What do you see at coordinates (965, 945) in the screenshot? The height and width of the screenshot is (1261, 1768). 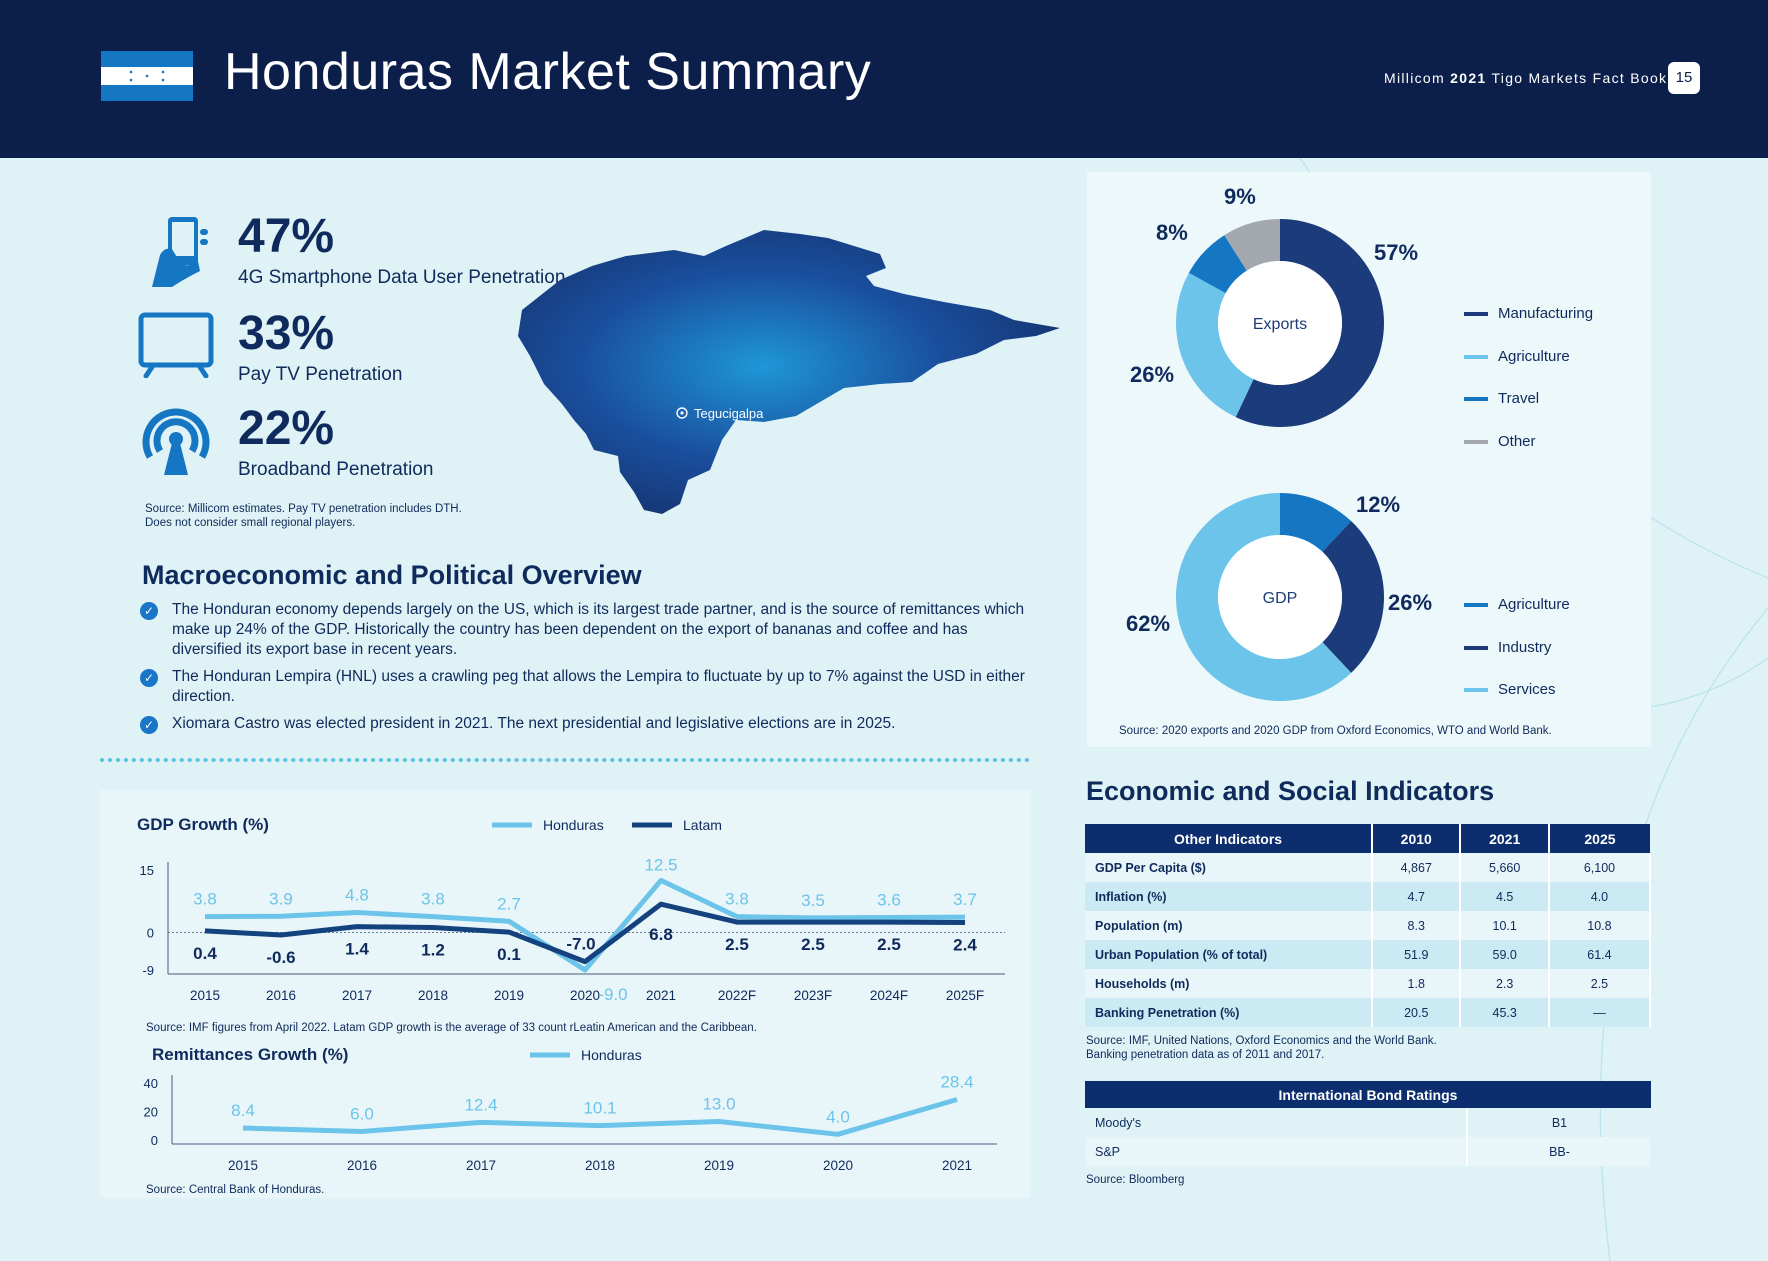 I see `data-label: 2.4` at bounding box center [965, 945].